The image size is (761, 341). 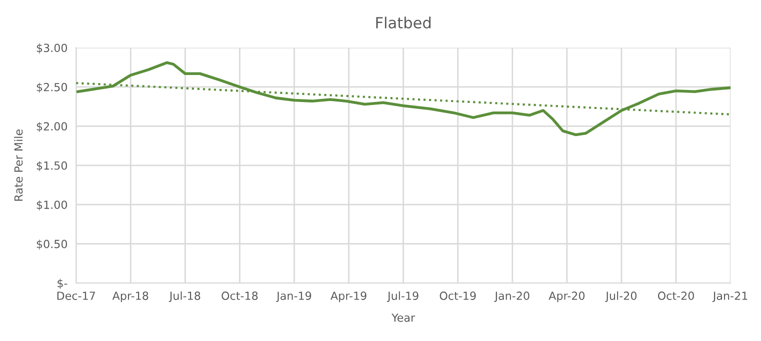 What do you see at coordinates (294, 297) in the screenshot?
I see `x-tick-label: Jan-19` at bounding box center [294, 297].